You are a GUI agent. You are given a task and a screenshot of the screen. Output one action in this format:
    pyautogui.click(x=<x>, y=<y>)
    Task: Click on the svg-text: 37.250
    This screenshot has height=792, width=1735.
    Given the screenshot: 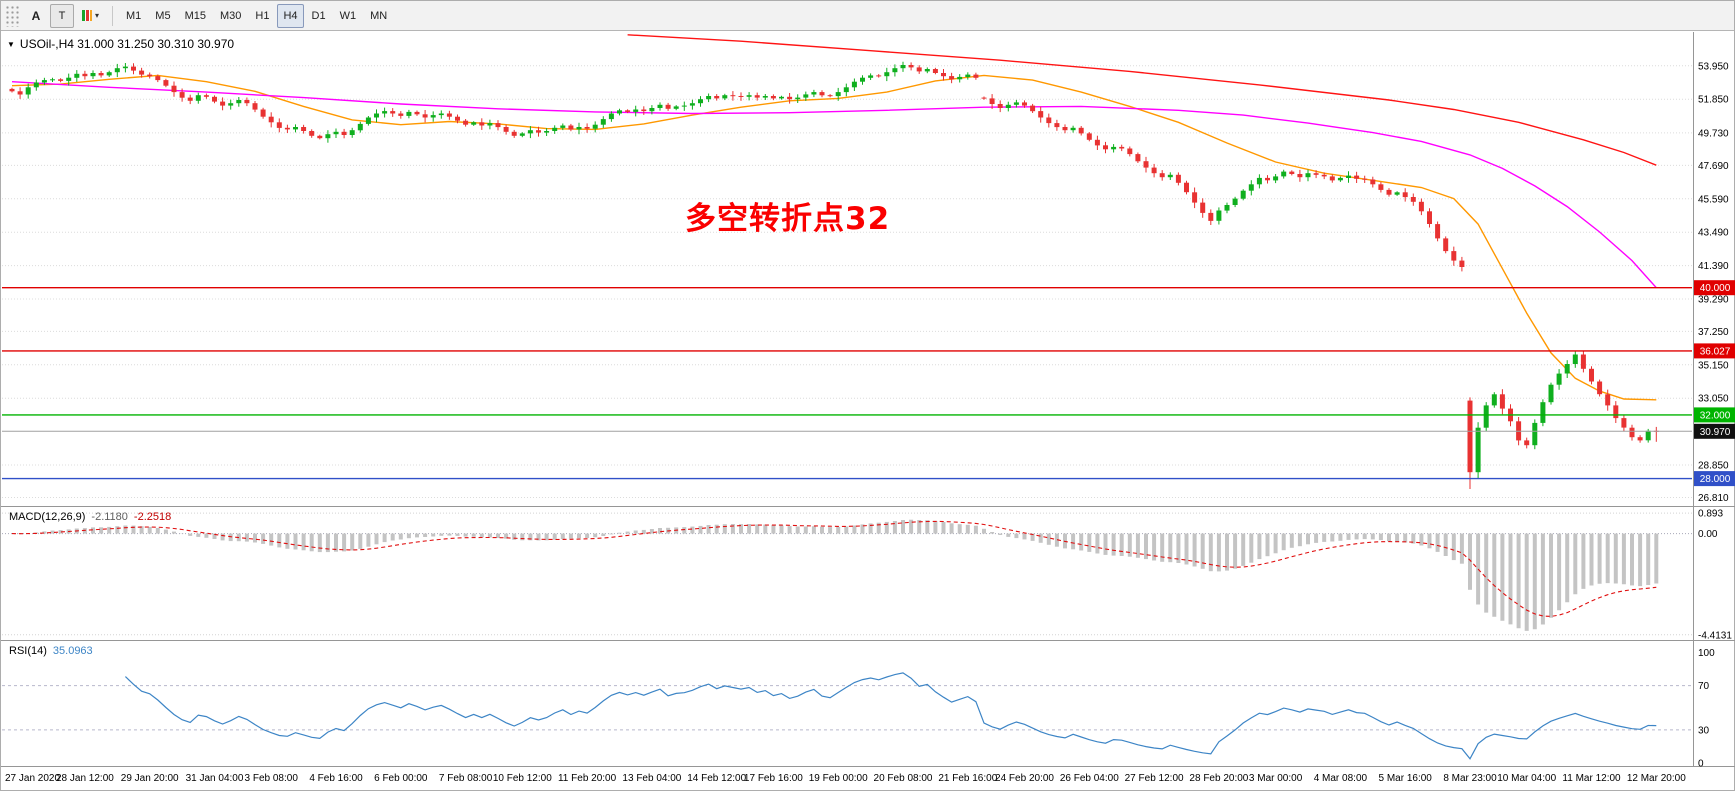 What is the action you would take?
    pyautogui.click(x=1713, y=332)
    